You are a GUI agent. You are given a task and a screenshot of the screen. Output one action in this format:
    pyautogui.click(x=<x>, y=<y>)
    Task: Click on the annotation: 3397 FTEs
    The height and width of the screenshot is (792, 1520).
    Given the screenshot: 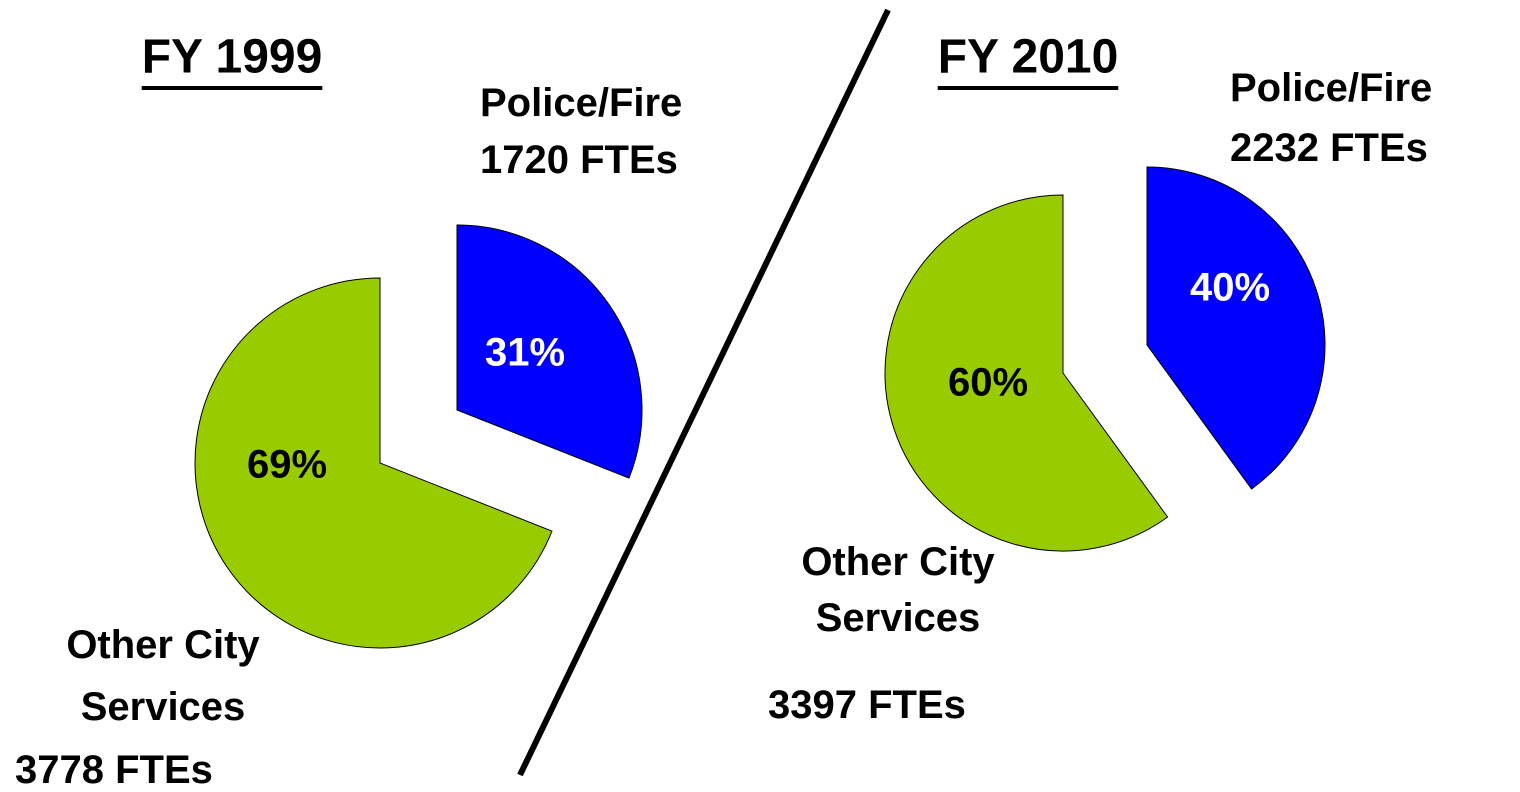 What is the action you would take?
    pyautogui.click(x=867, y=705)
    